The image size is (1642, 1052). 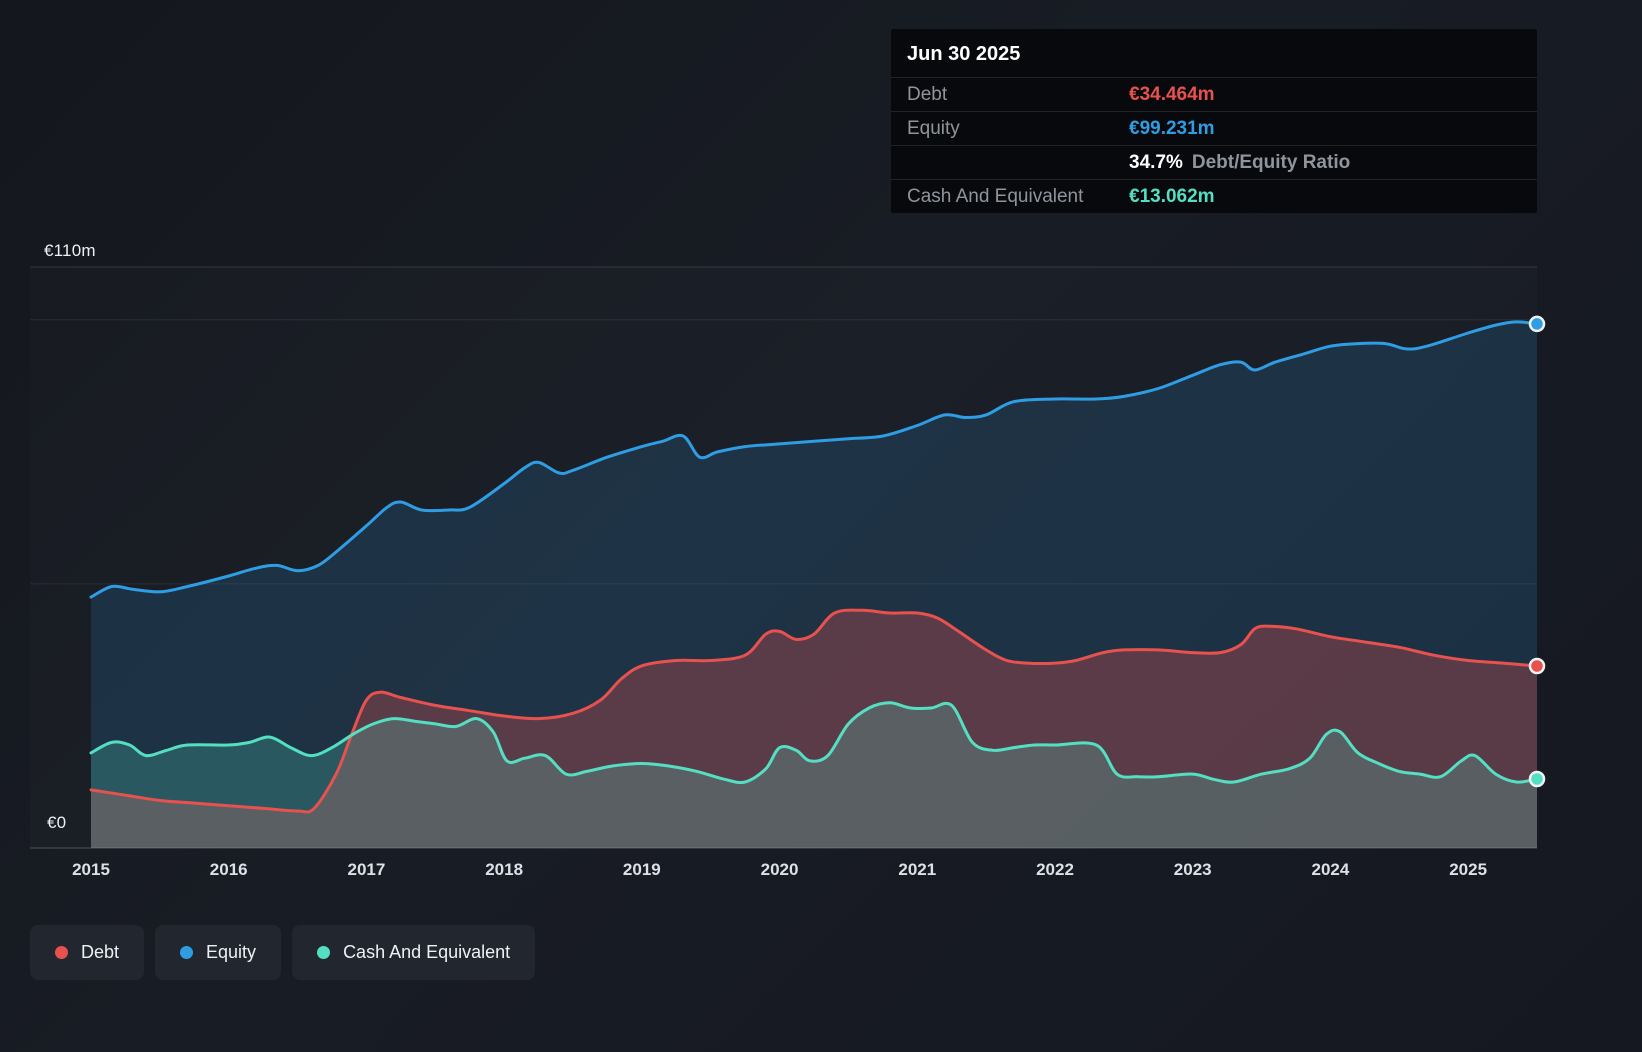 What do you see at coordinates (964, 54) in the screenshot?
I see `tooltip-date: Jun 30 2025` at bounding box center [964, 54].